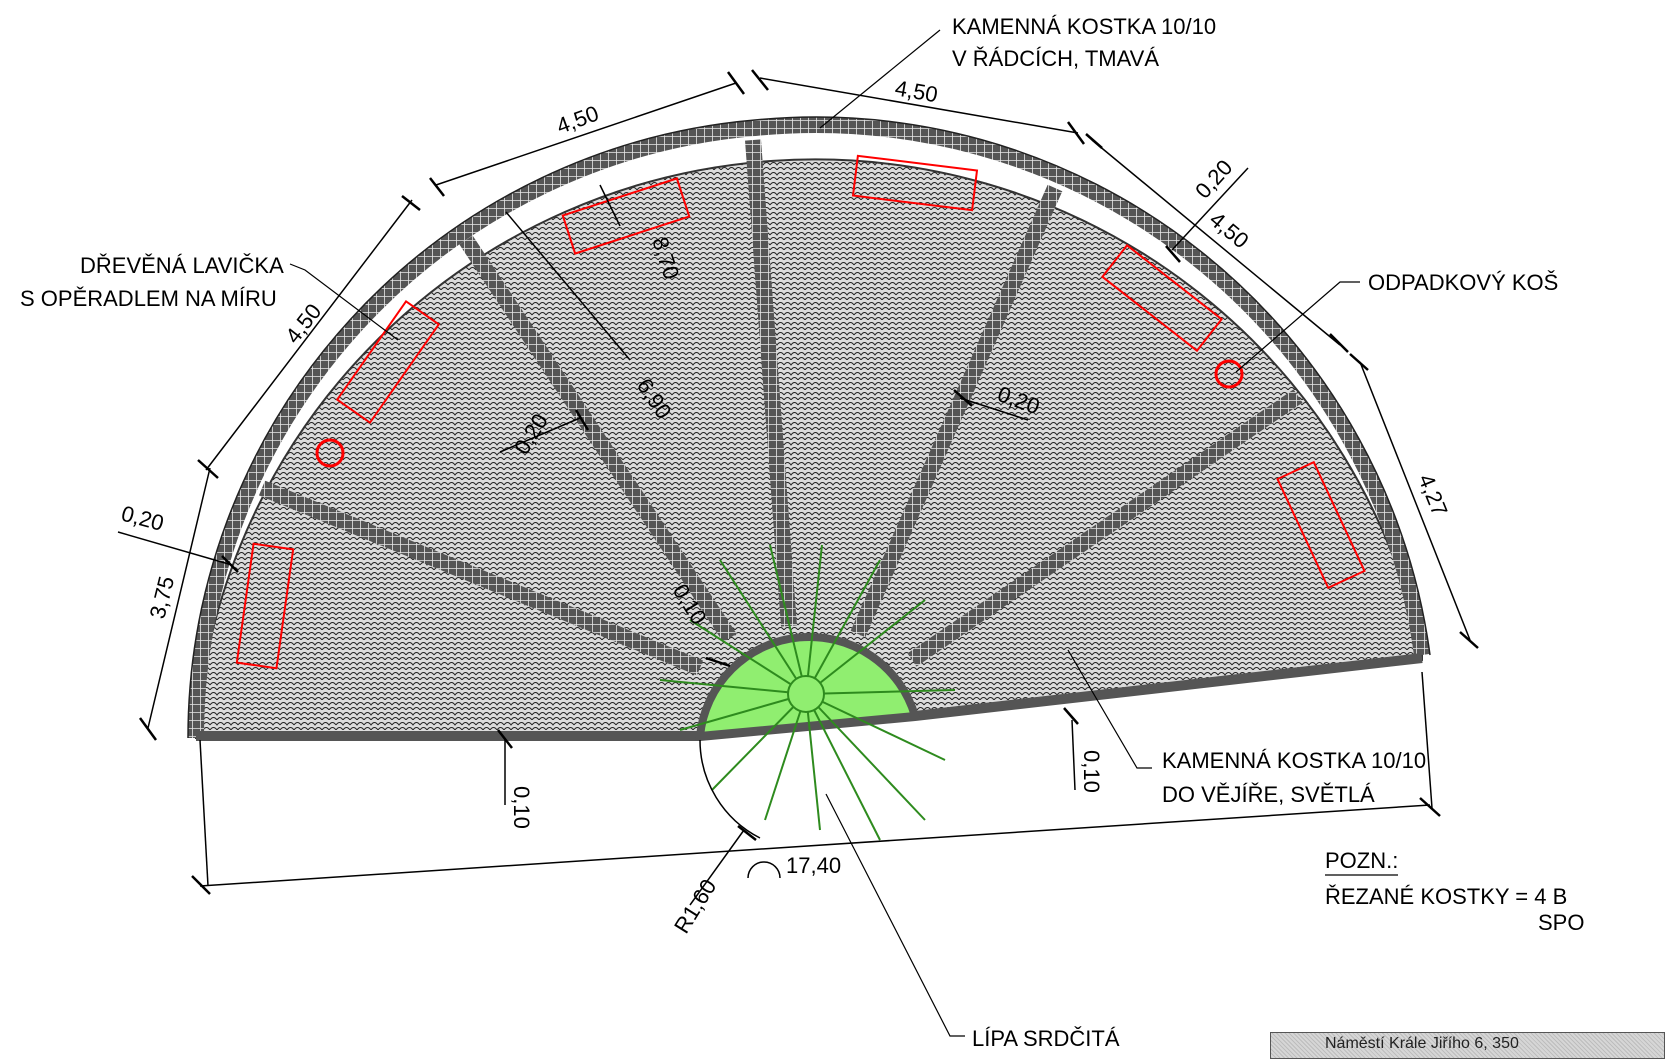  I want to click on label-bench-2: S OPĚRADLEM NA MÍRU, so click(148, 298).